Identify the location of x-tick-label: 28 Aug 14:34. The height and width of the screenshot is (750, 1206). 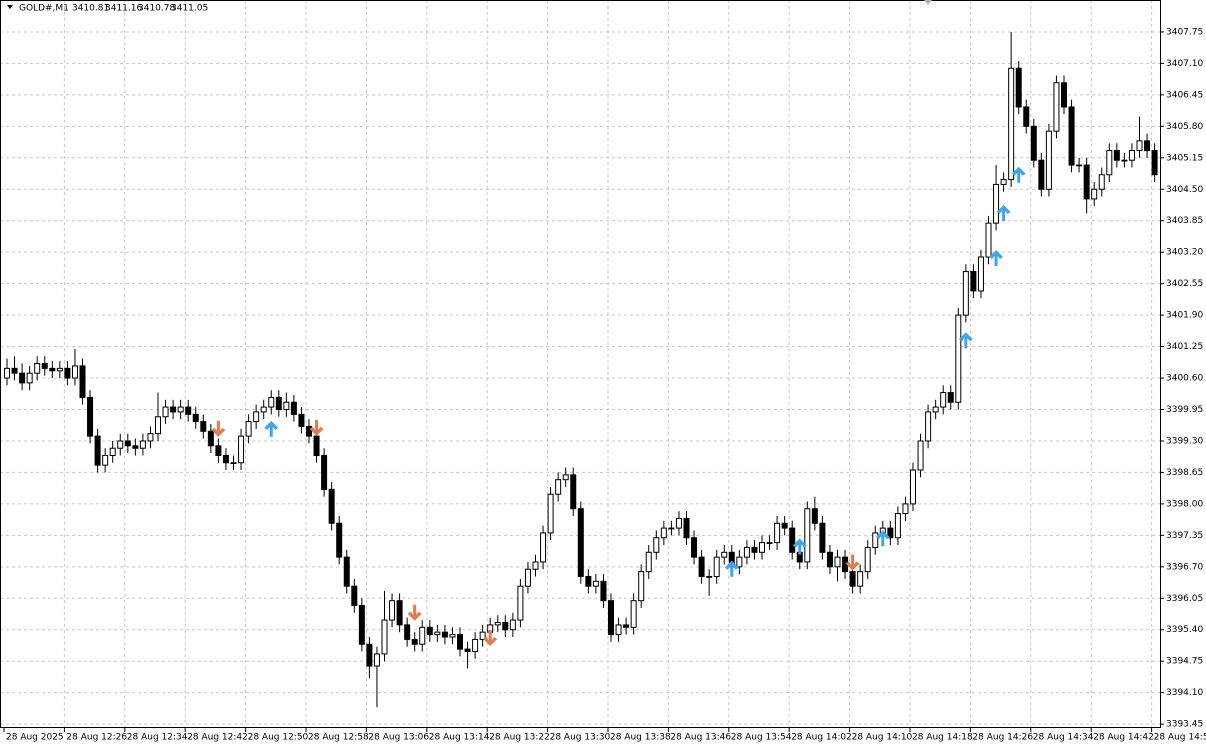
(1063, 738).